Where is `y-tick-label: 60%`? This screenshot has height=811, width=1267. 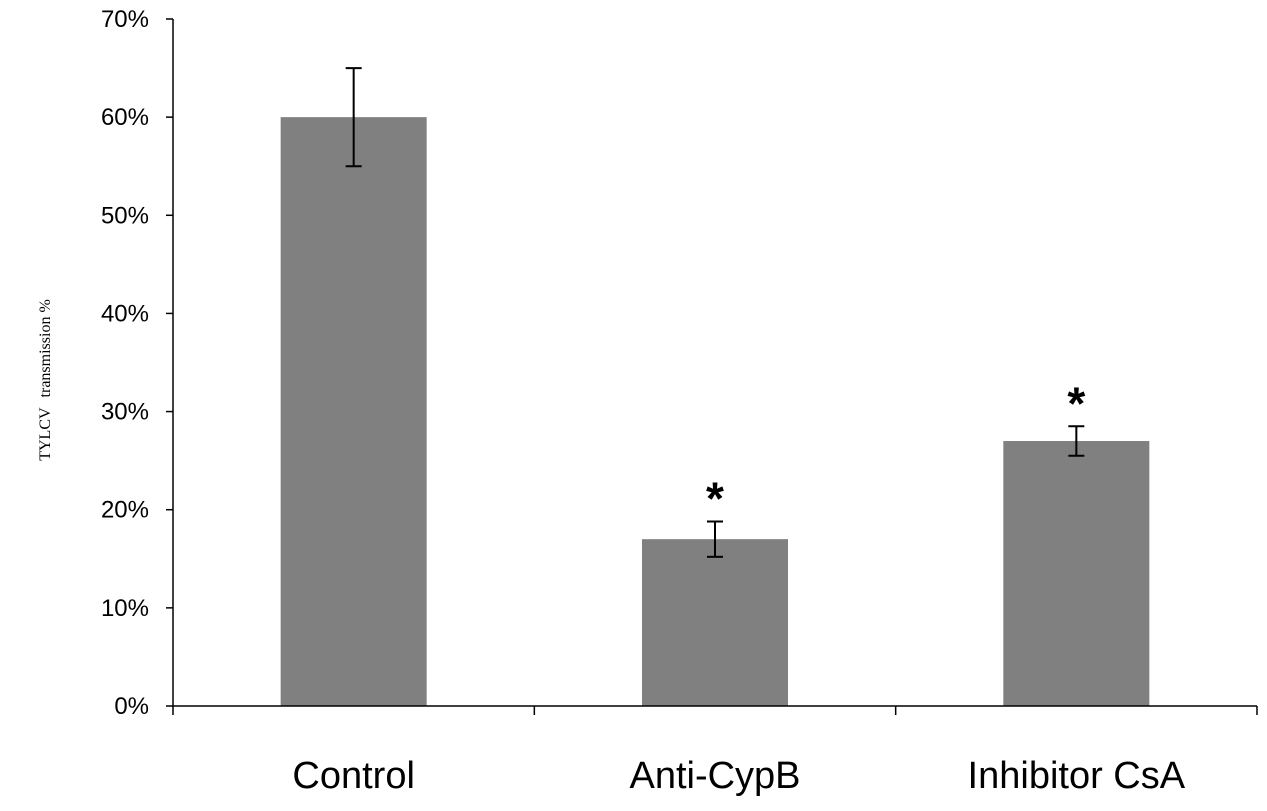 y-tick-label: 60% is located at coordinates (125, 117).